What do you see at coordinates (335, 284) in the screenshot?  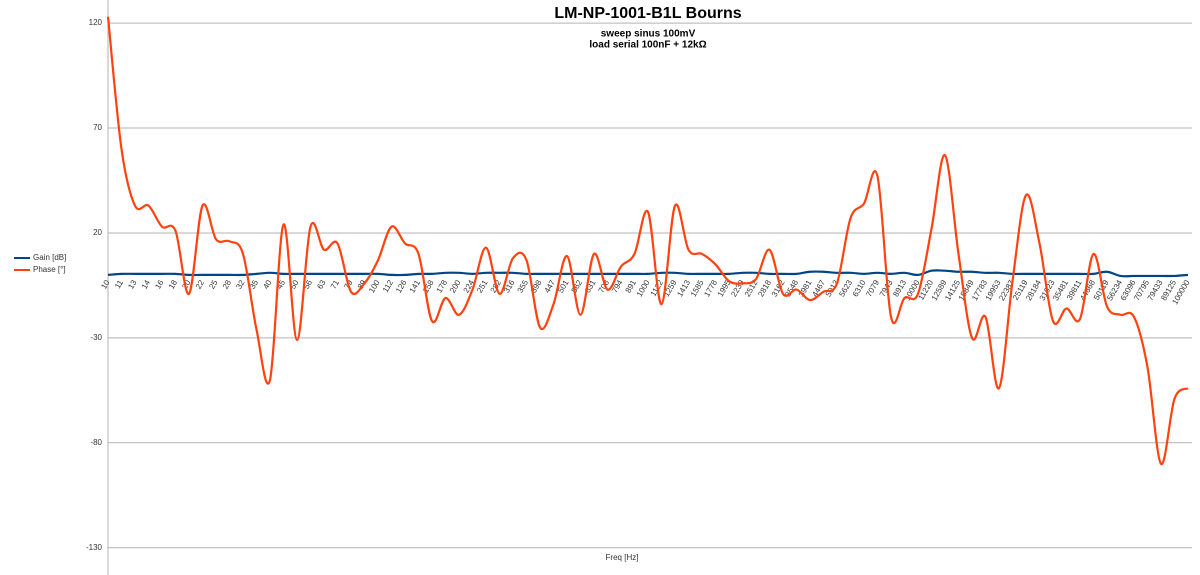 I see `x-tick-label: 71` at bounding box center [335, 284].